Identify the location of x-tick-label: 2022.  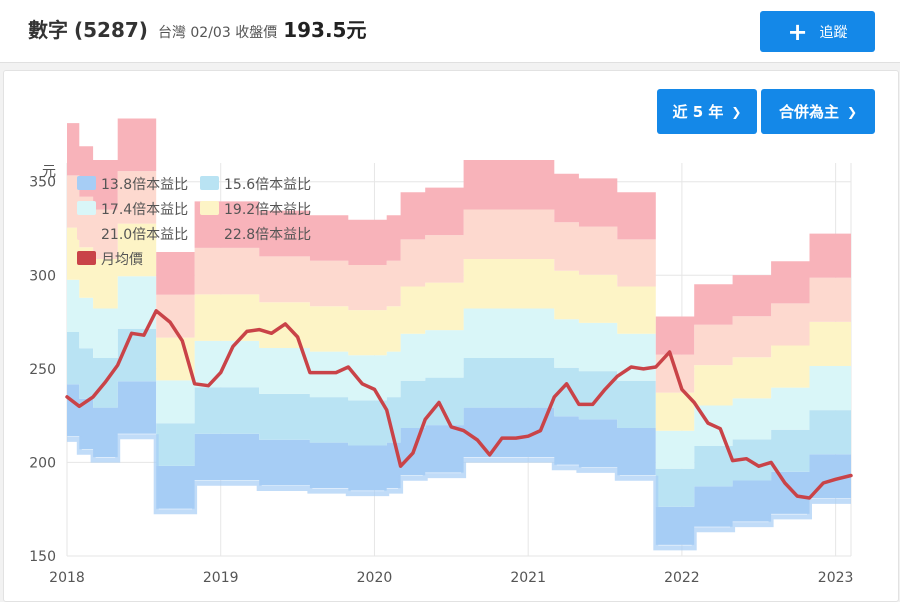
(682, 578).